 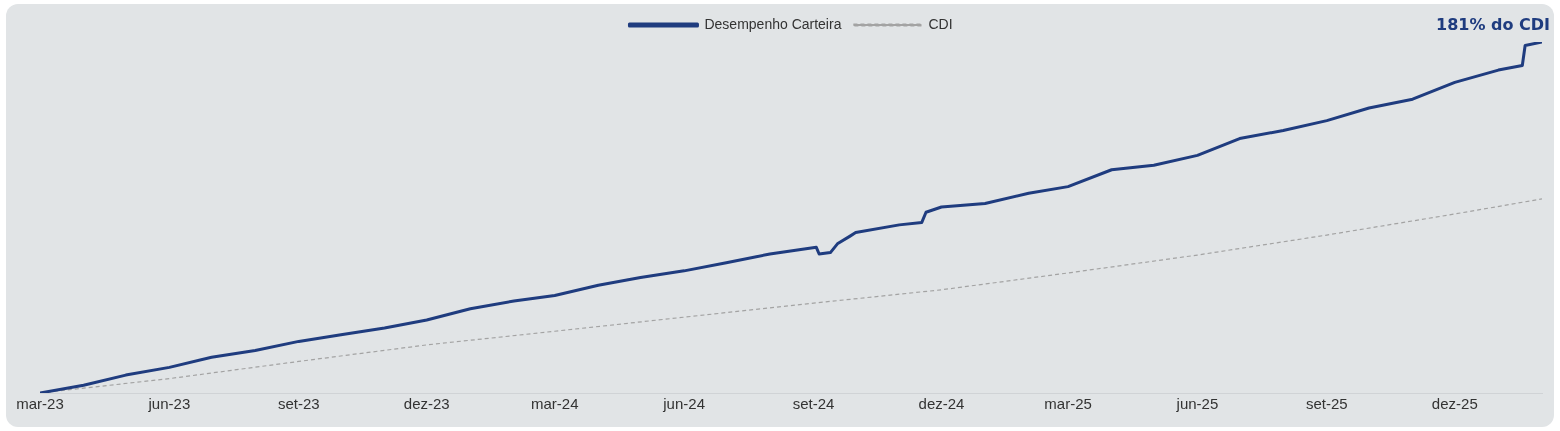 What do you see at coordinates (1454, 404) in the screenshot?
I see `x-tick-label: dez-25` at bounding box center [1454, 404].